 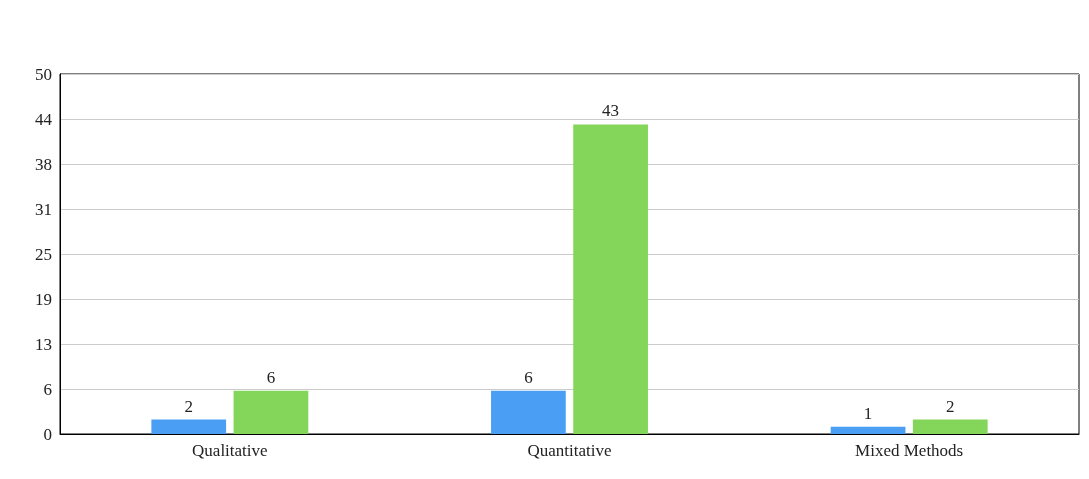 I want to click on y-tick-label: 50, so click(x=43, y=74).